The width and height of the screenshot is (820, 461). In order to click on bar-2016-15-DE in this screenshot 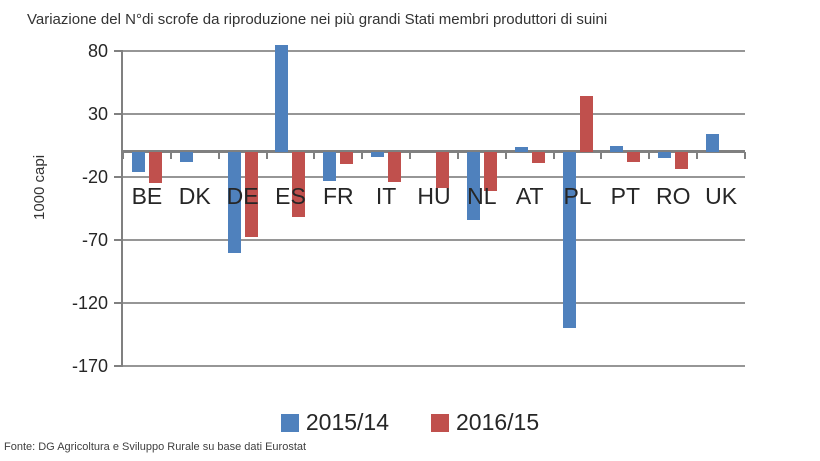, I will do `click(251, 194)`.